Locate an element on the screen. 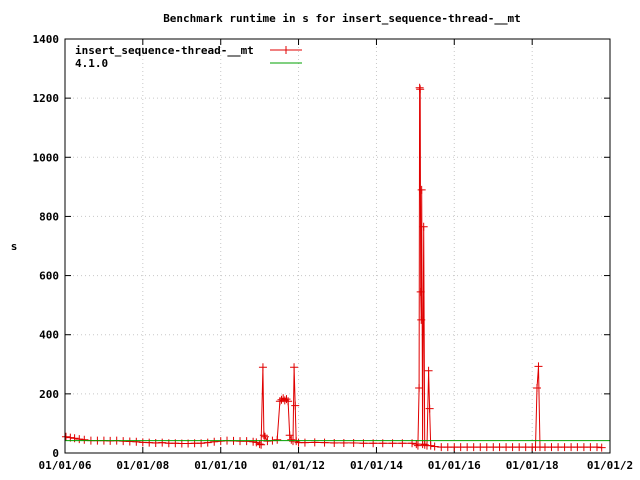 This screenshot has height=480, width=640. legend: insert_sequence-thread-__mt4.1.0 is located at coordinates (188, 57).